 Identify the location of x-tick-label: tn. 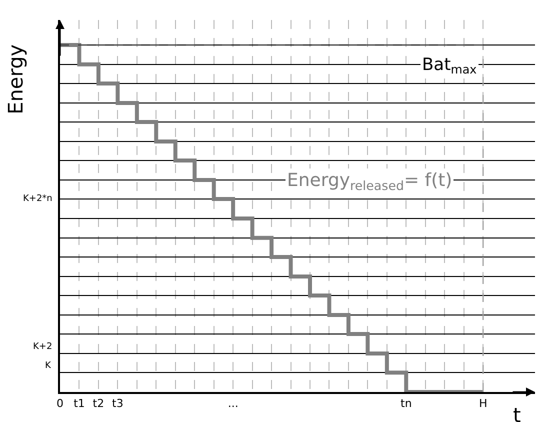
(406, 403).